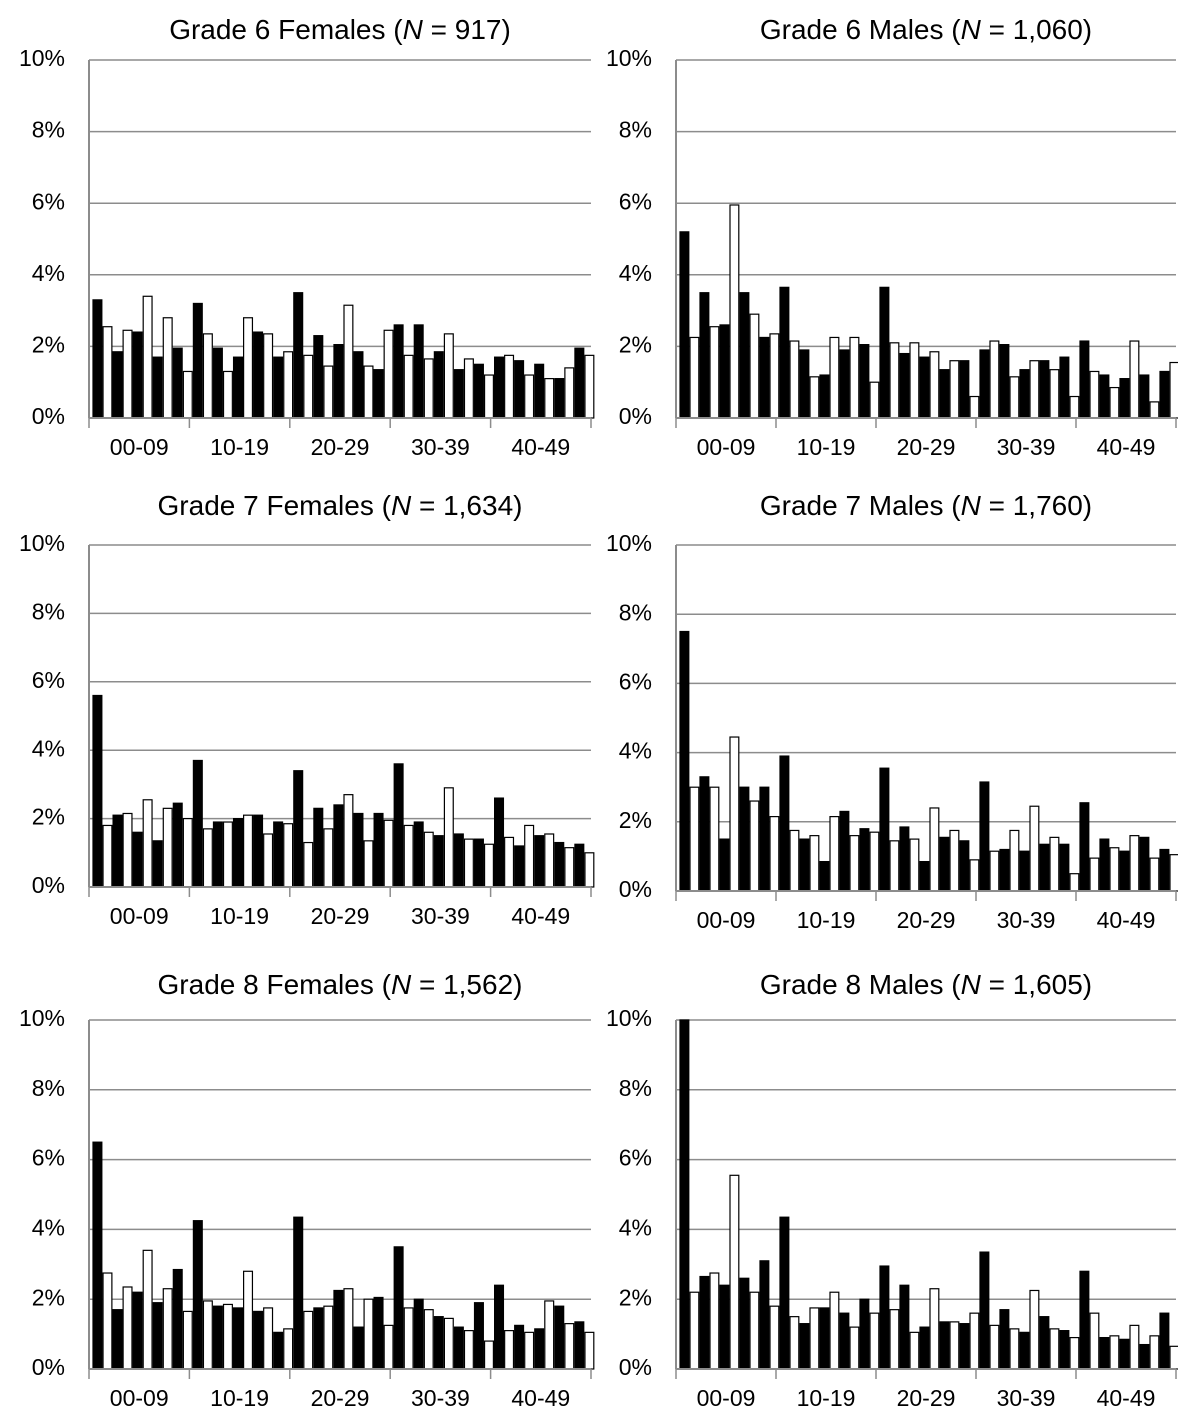 This screenshot has width=1178, height=1416. What do you see at coordinates (860, 505) in the screenshot?
I see `title-part: Grade 7 Males (` at bounding box center [860, 505].